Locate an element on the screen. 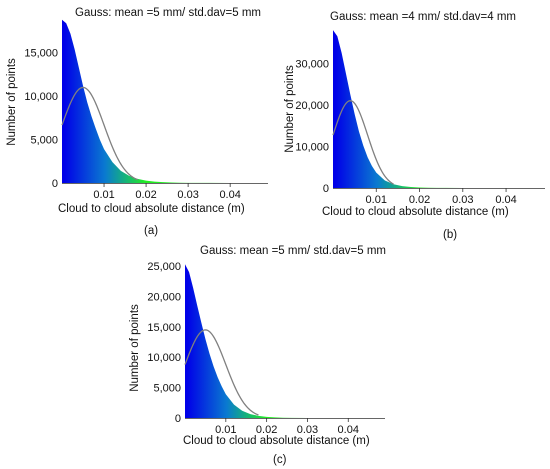 The height and width of the screenshot is (469, 550). chart-title: Gauss: mean =4 mm/ std.dav=4 mm is located at coordinates (423, 17).